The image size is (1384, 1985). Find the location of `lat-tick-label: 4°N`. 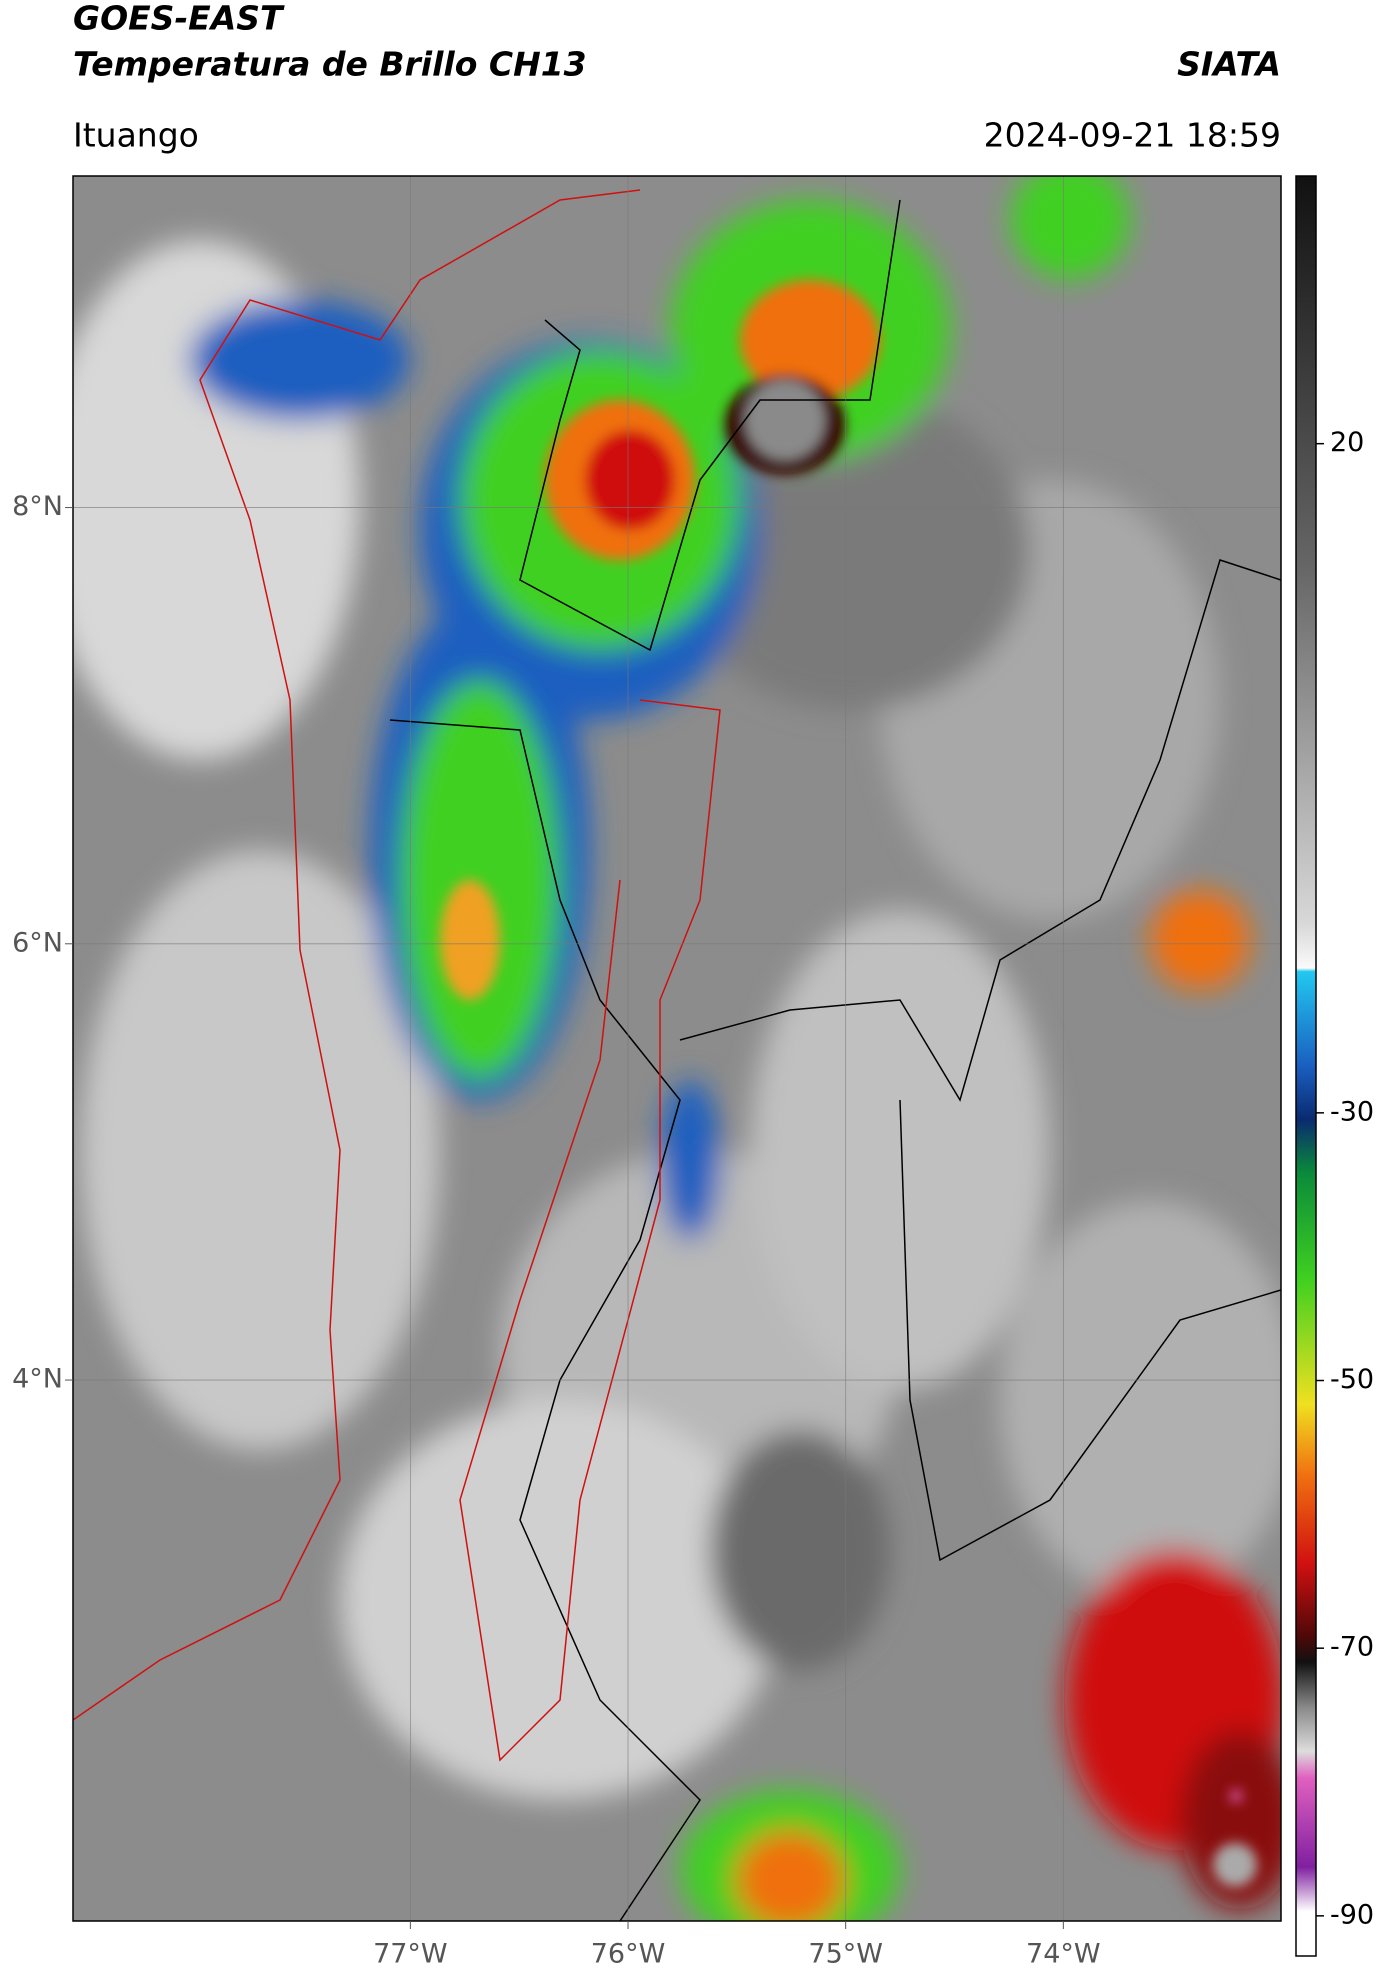

lat-tick-label: 4°N is located at coordinates (37, 1379).